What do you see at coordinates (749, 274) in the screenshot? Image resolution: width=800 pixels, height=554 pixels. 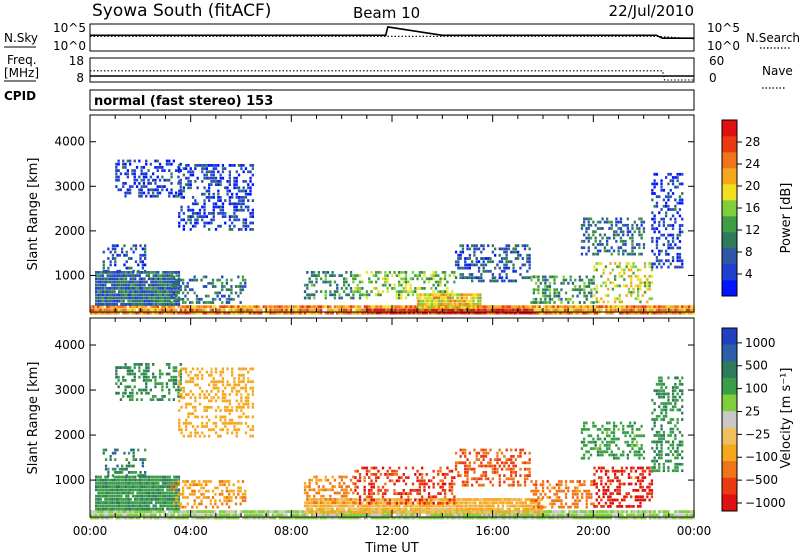 I see `colorbar-tick-label: 4` at bounding box center [749, 274].